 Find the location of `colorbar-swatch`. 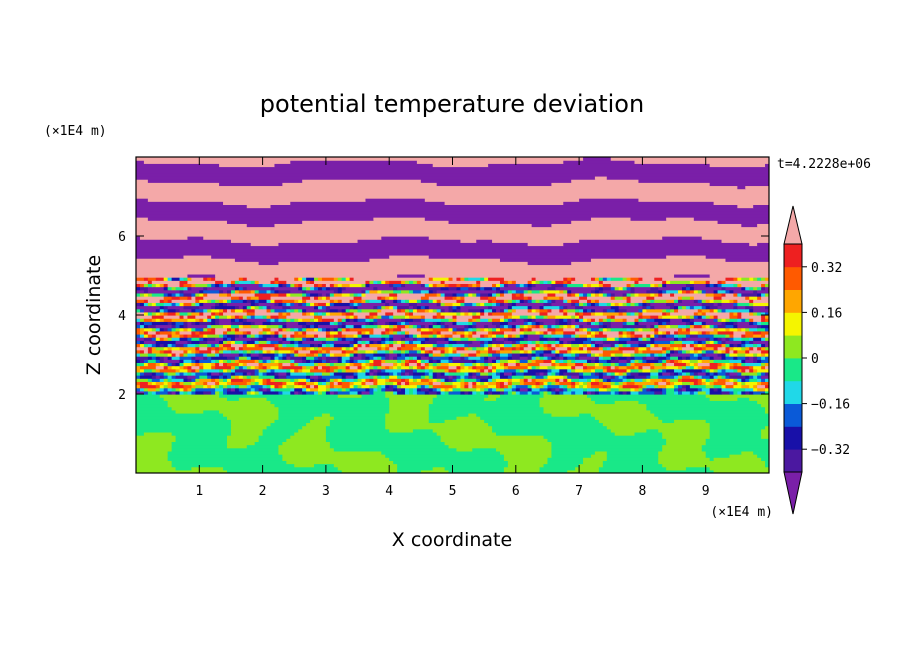

colorbar-swatch is located at coordinates (793, 461).